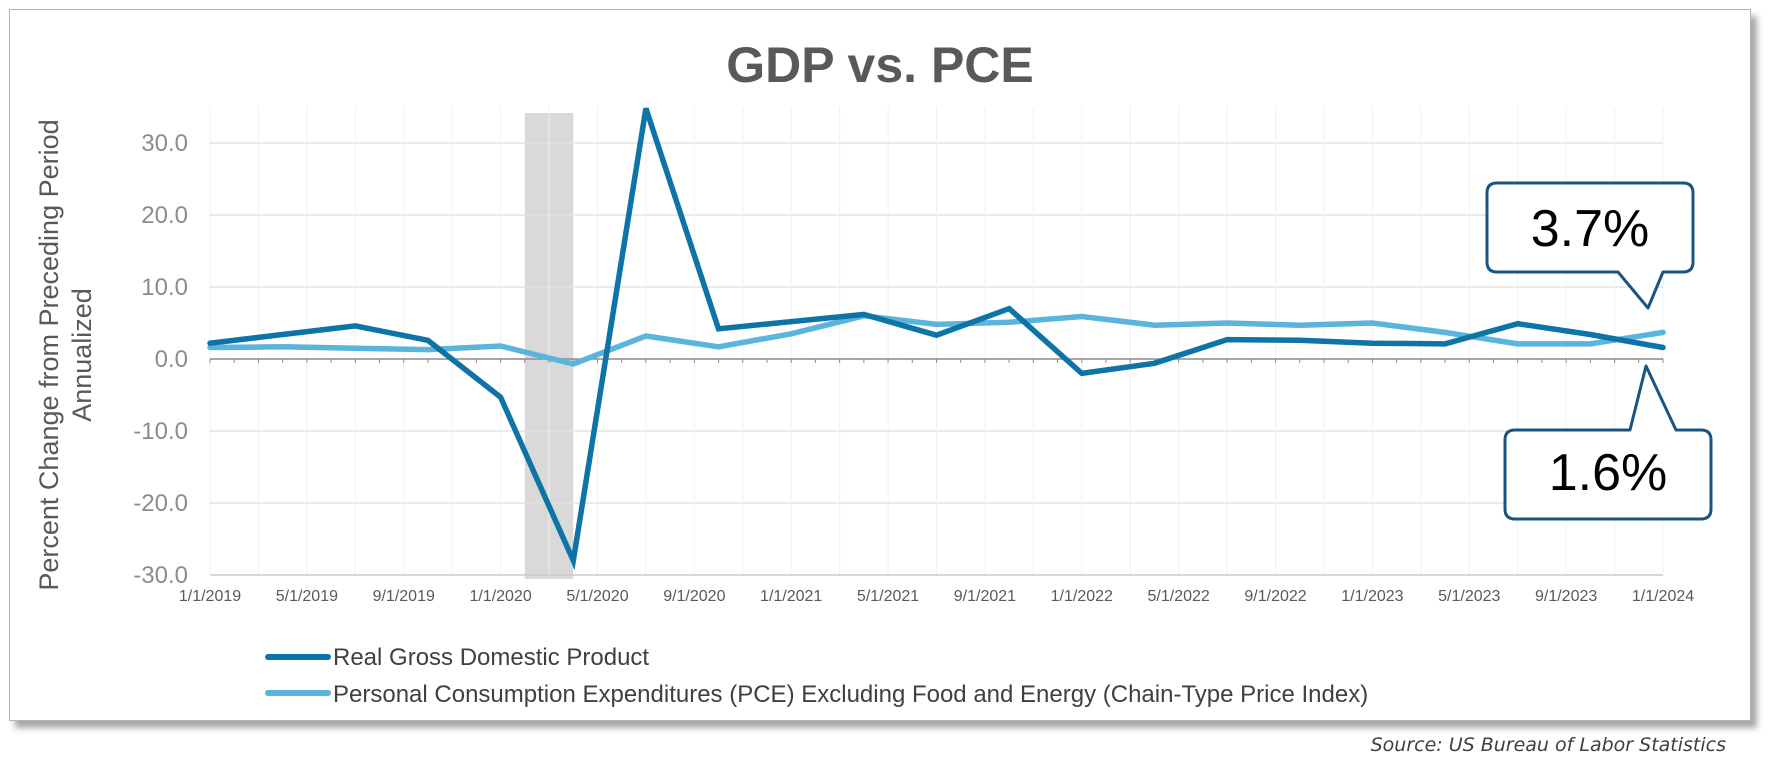  I want to click on x-tick-label: 9/1/2019, so click(404, 596).